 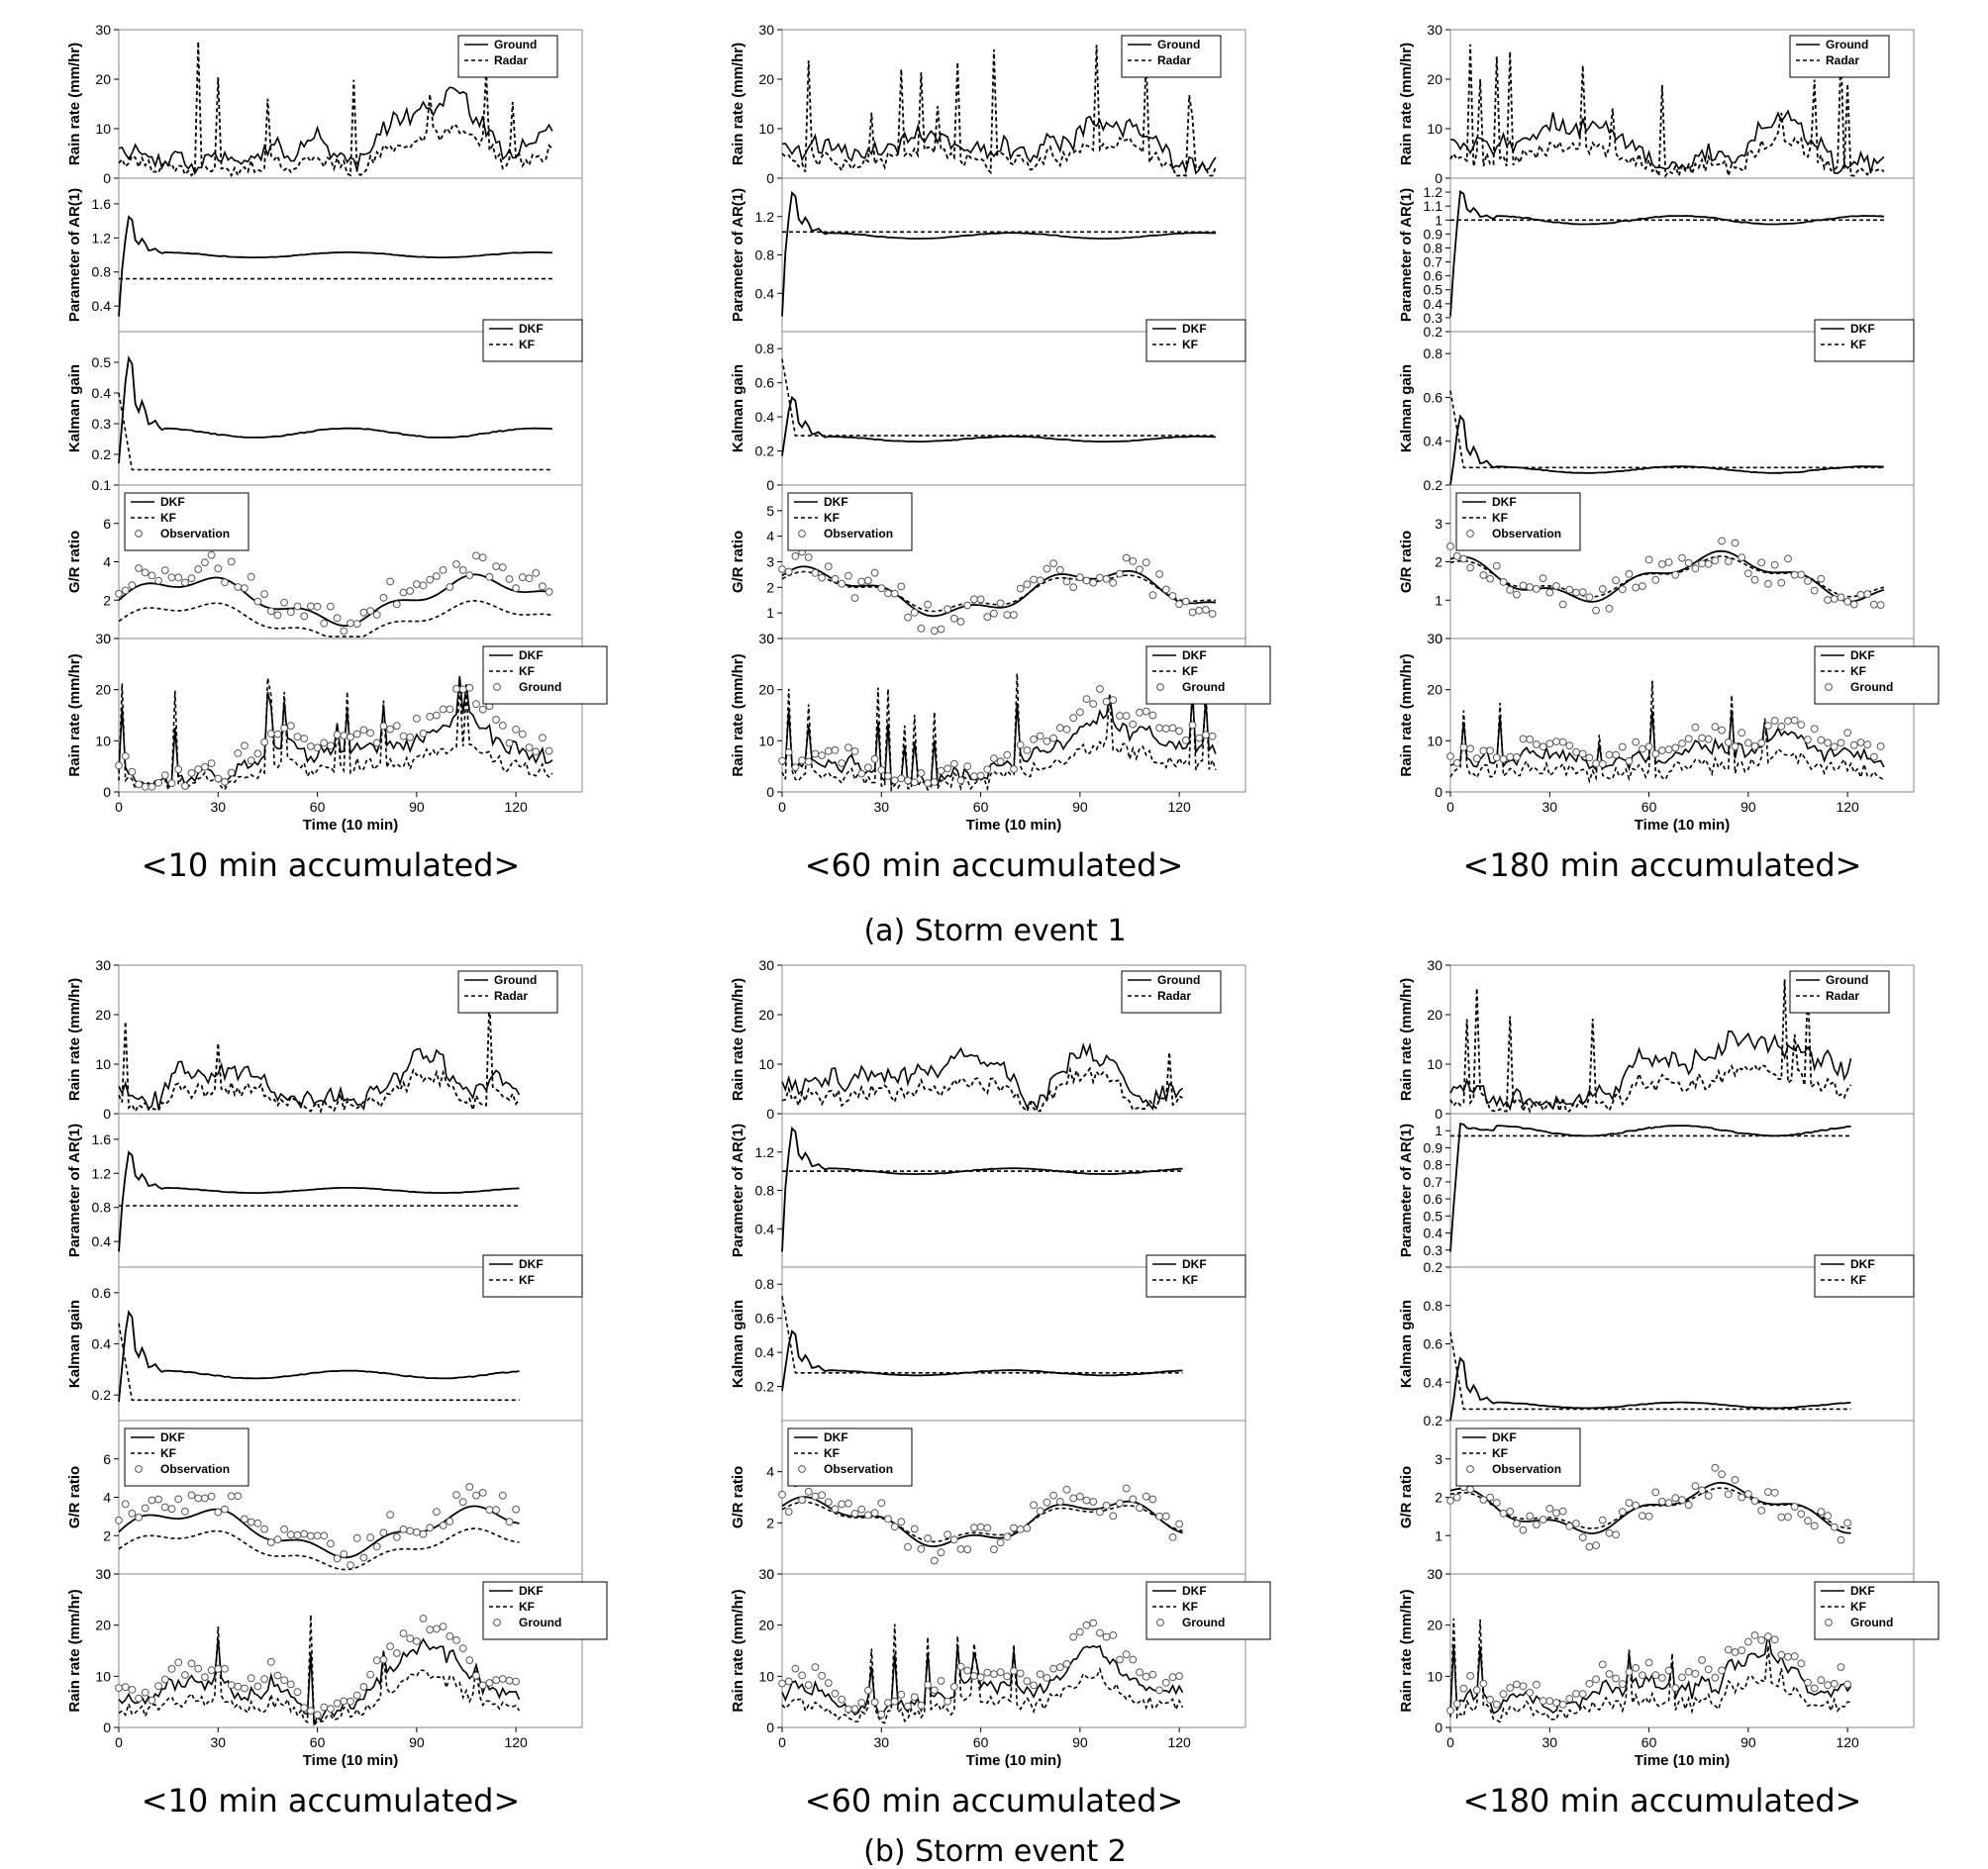 I want to click on y-tick-label: 3, so click(x=1438, y=1459).